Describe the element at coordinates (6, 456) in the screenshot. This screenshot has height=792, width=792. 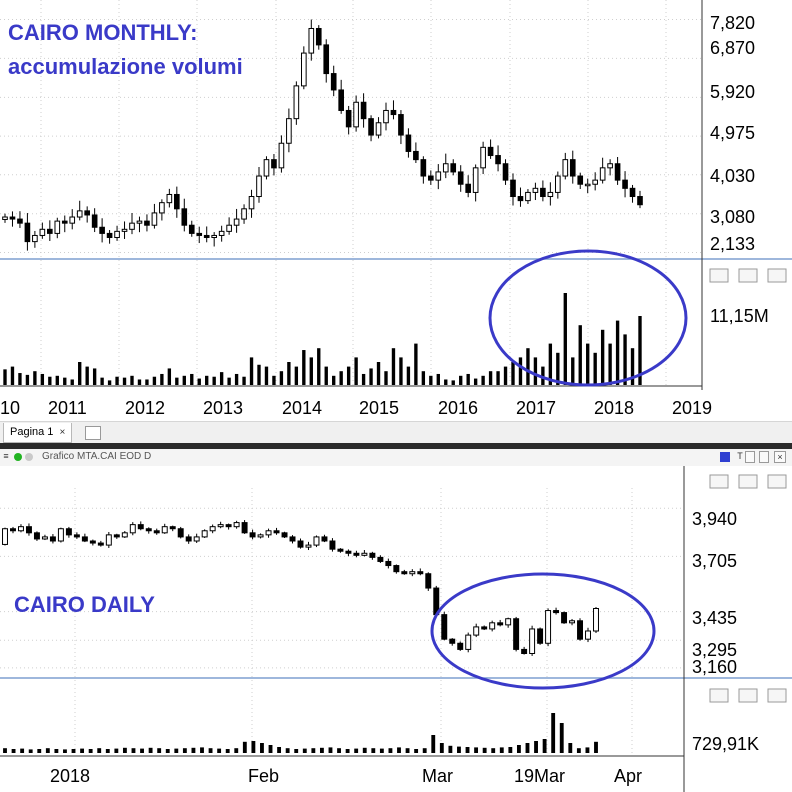
I see `menu-icon: ≡` at that location.